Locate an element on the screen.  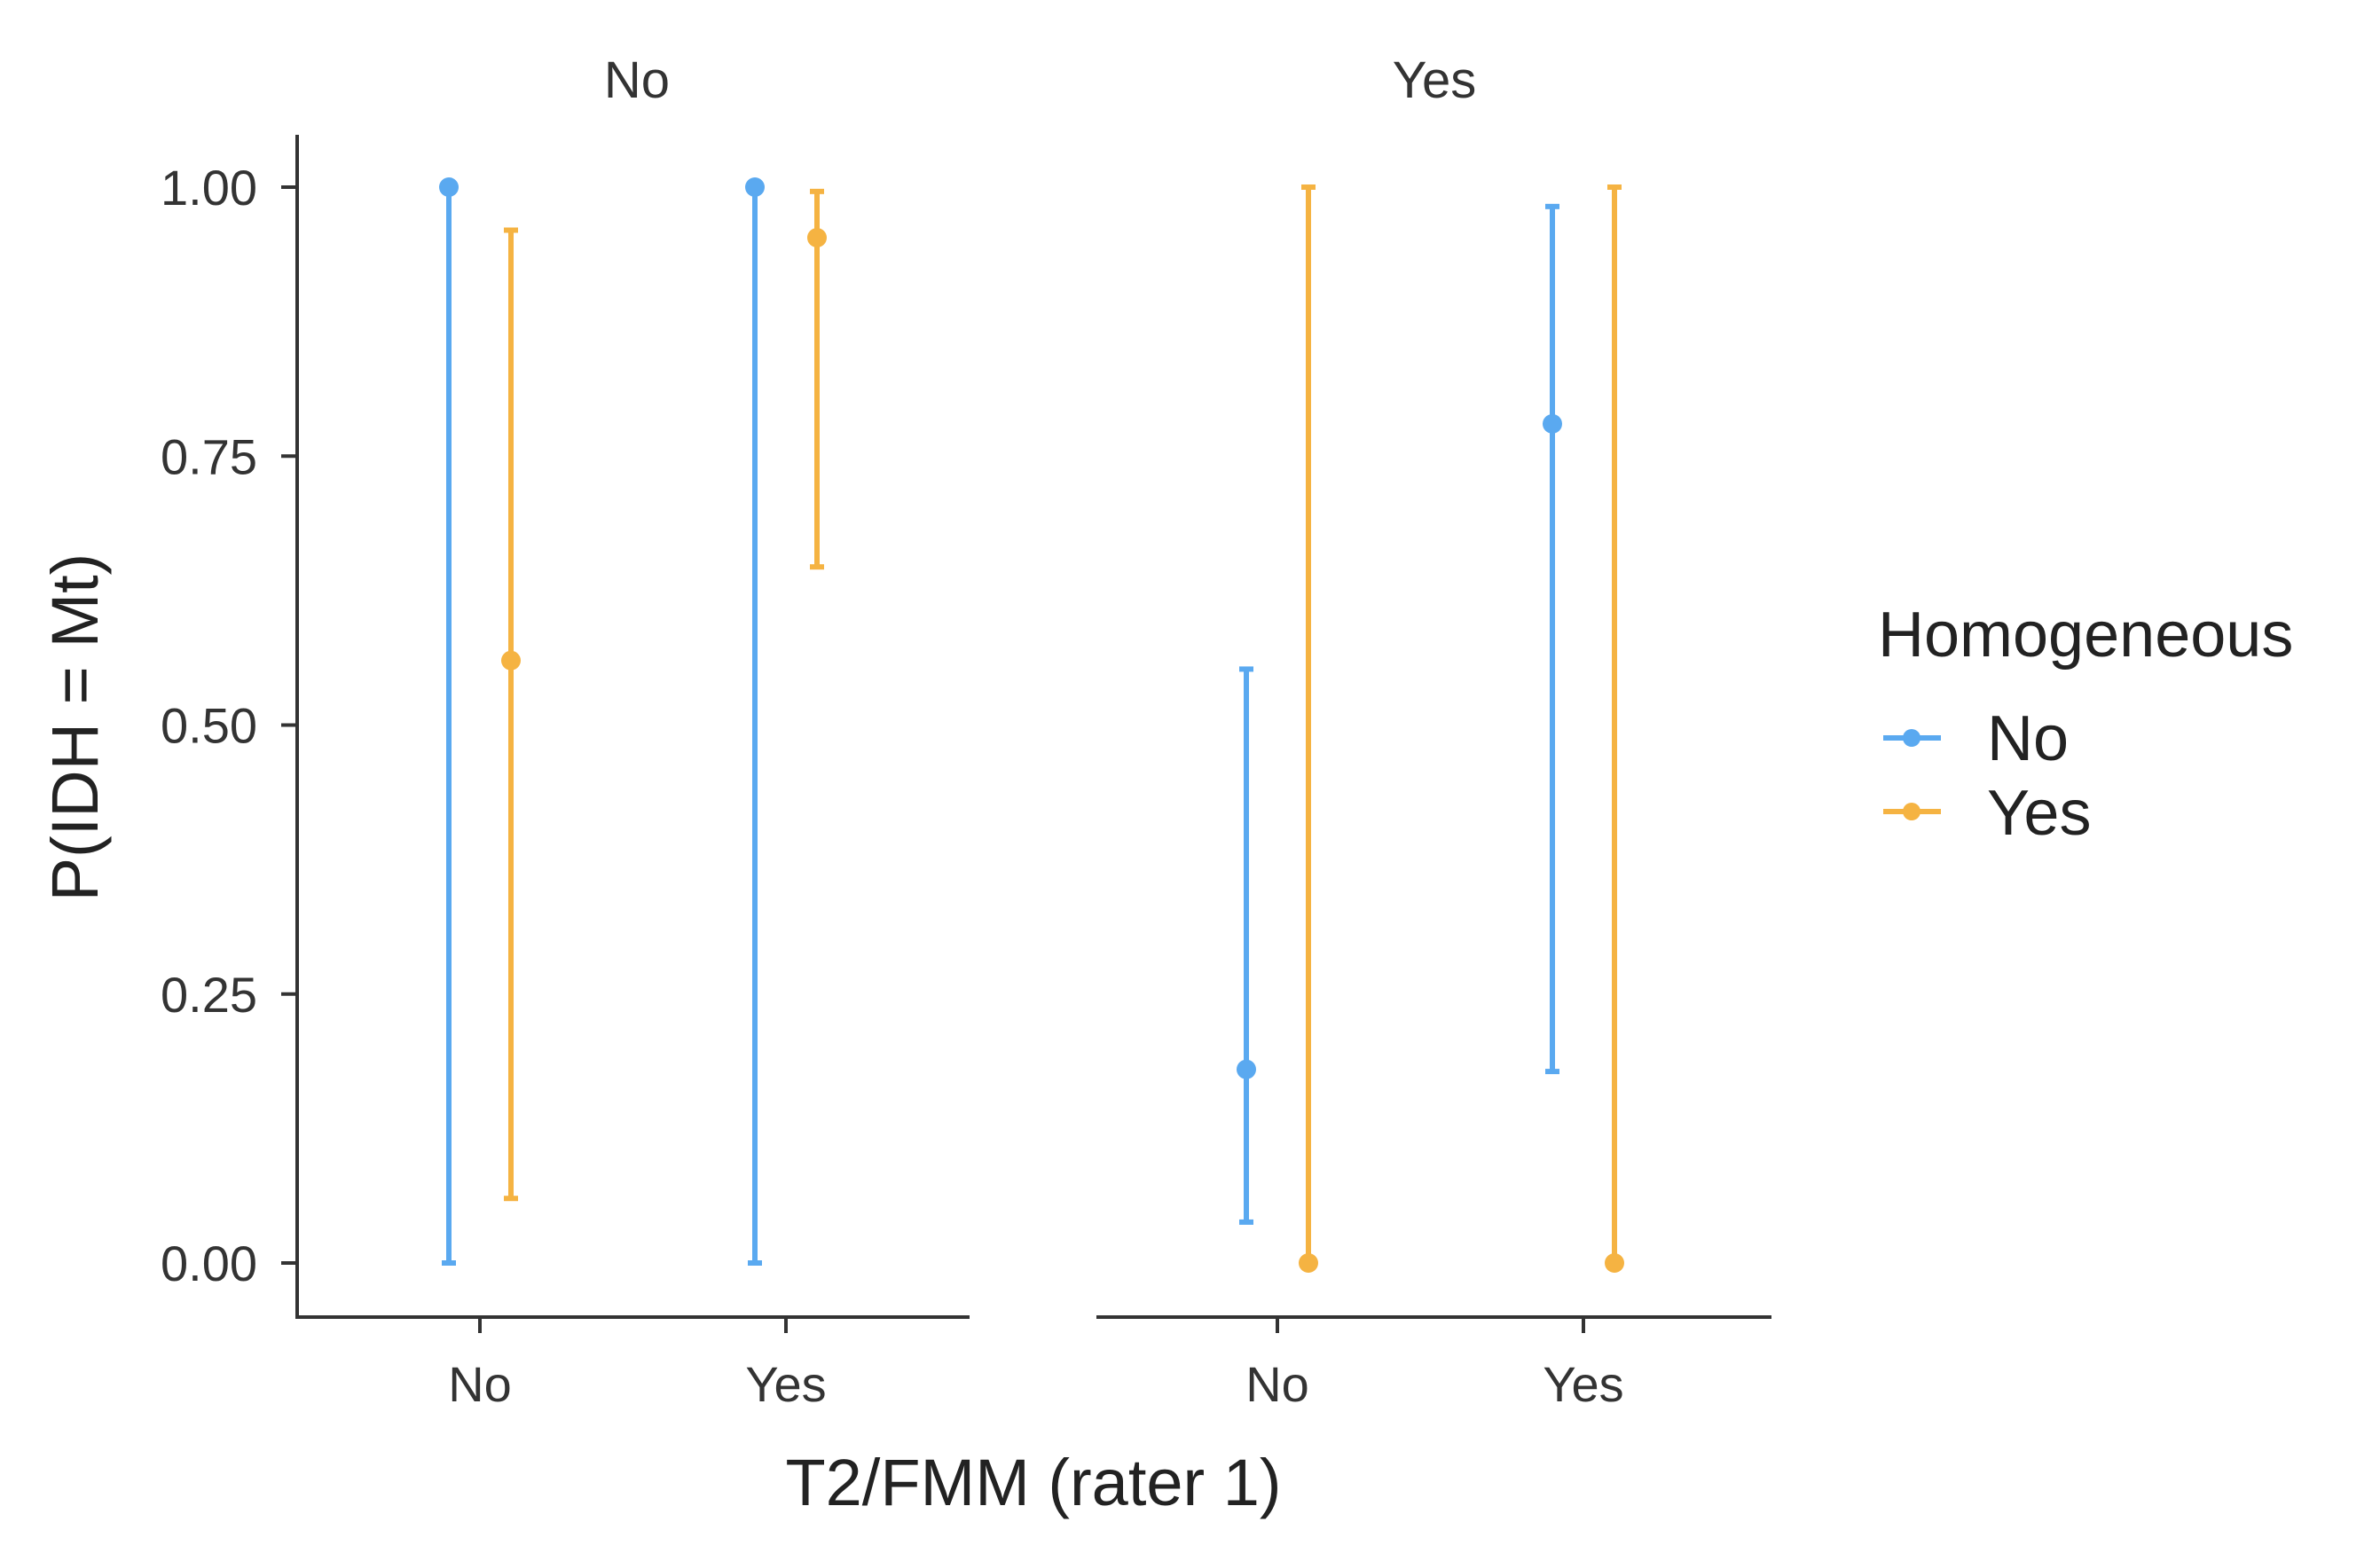
panel-strip-label: No is located at coordinates (637, 80).